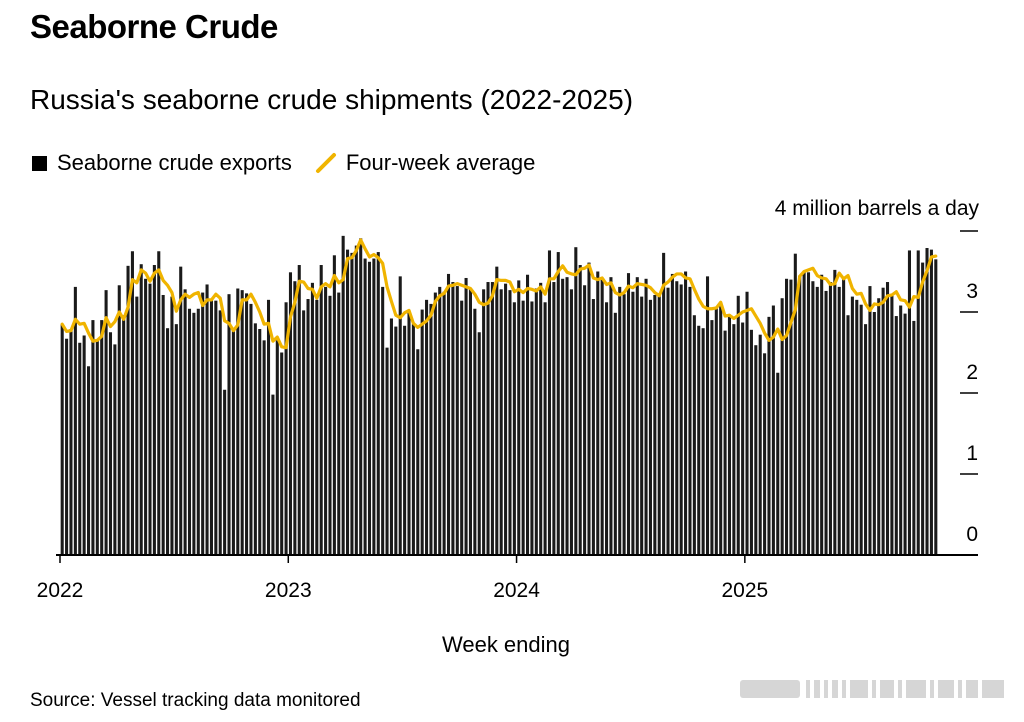 The image size is (1024, 722). What do you see at coordinates (972, 291) in the screenshot?
I see `y-tick-label: 3` at bounding box center [972, 291].